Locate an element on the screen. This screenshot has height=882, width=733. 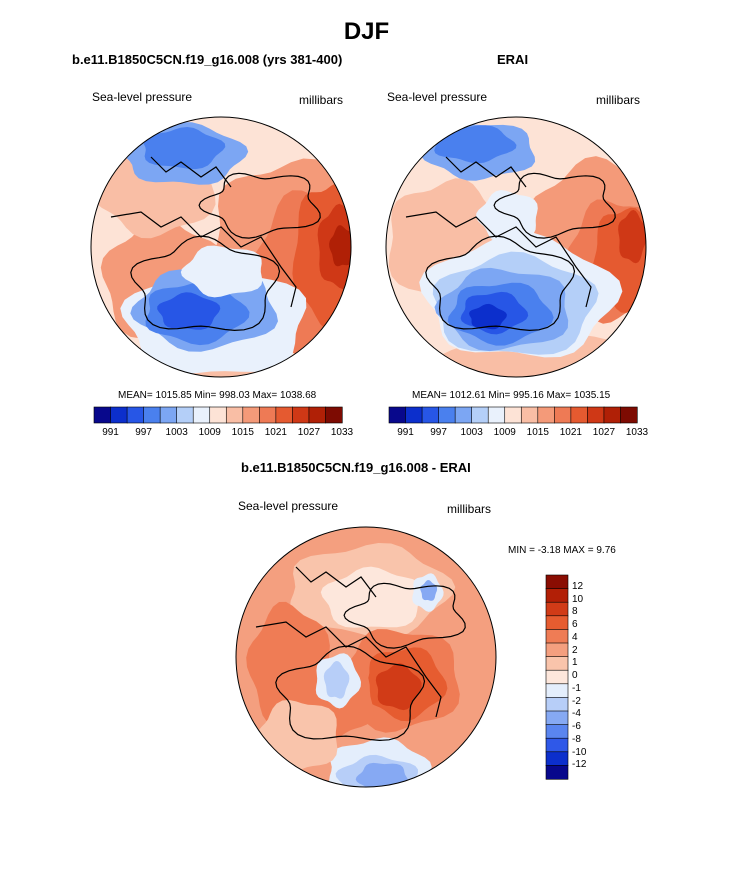
colorbar-tick-label: 1003 is located at coordinates (176, 432).